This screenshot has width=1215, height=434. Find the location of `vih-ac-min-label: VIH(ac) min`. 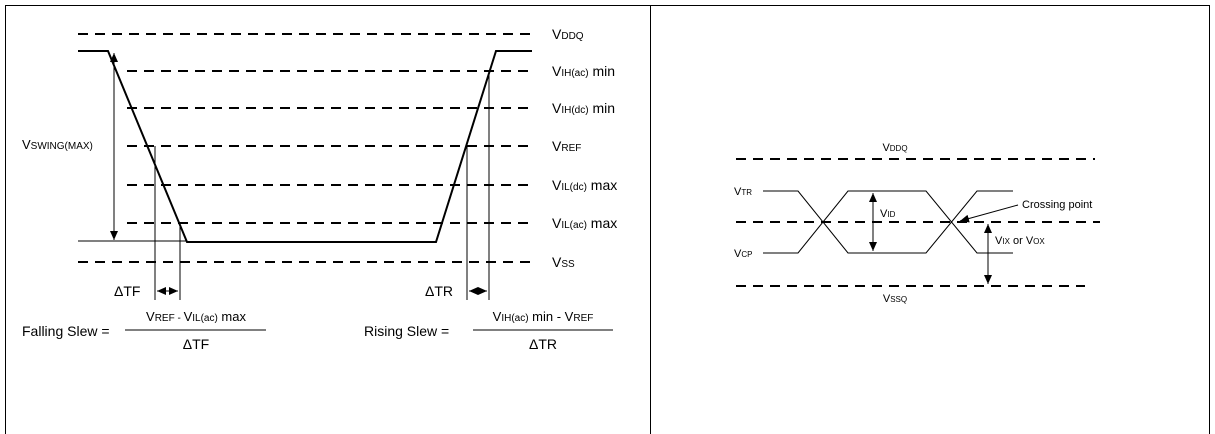

vih-ac-min-label: VIH(ac) min is located at coordinates (583, 71).